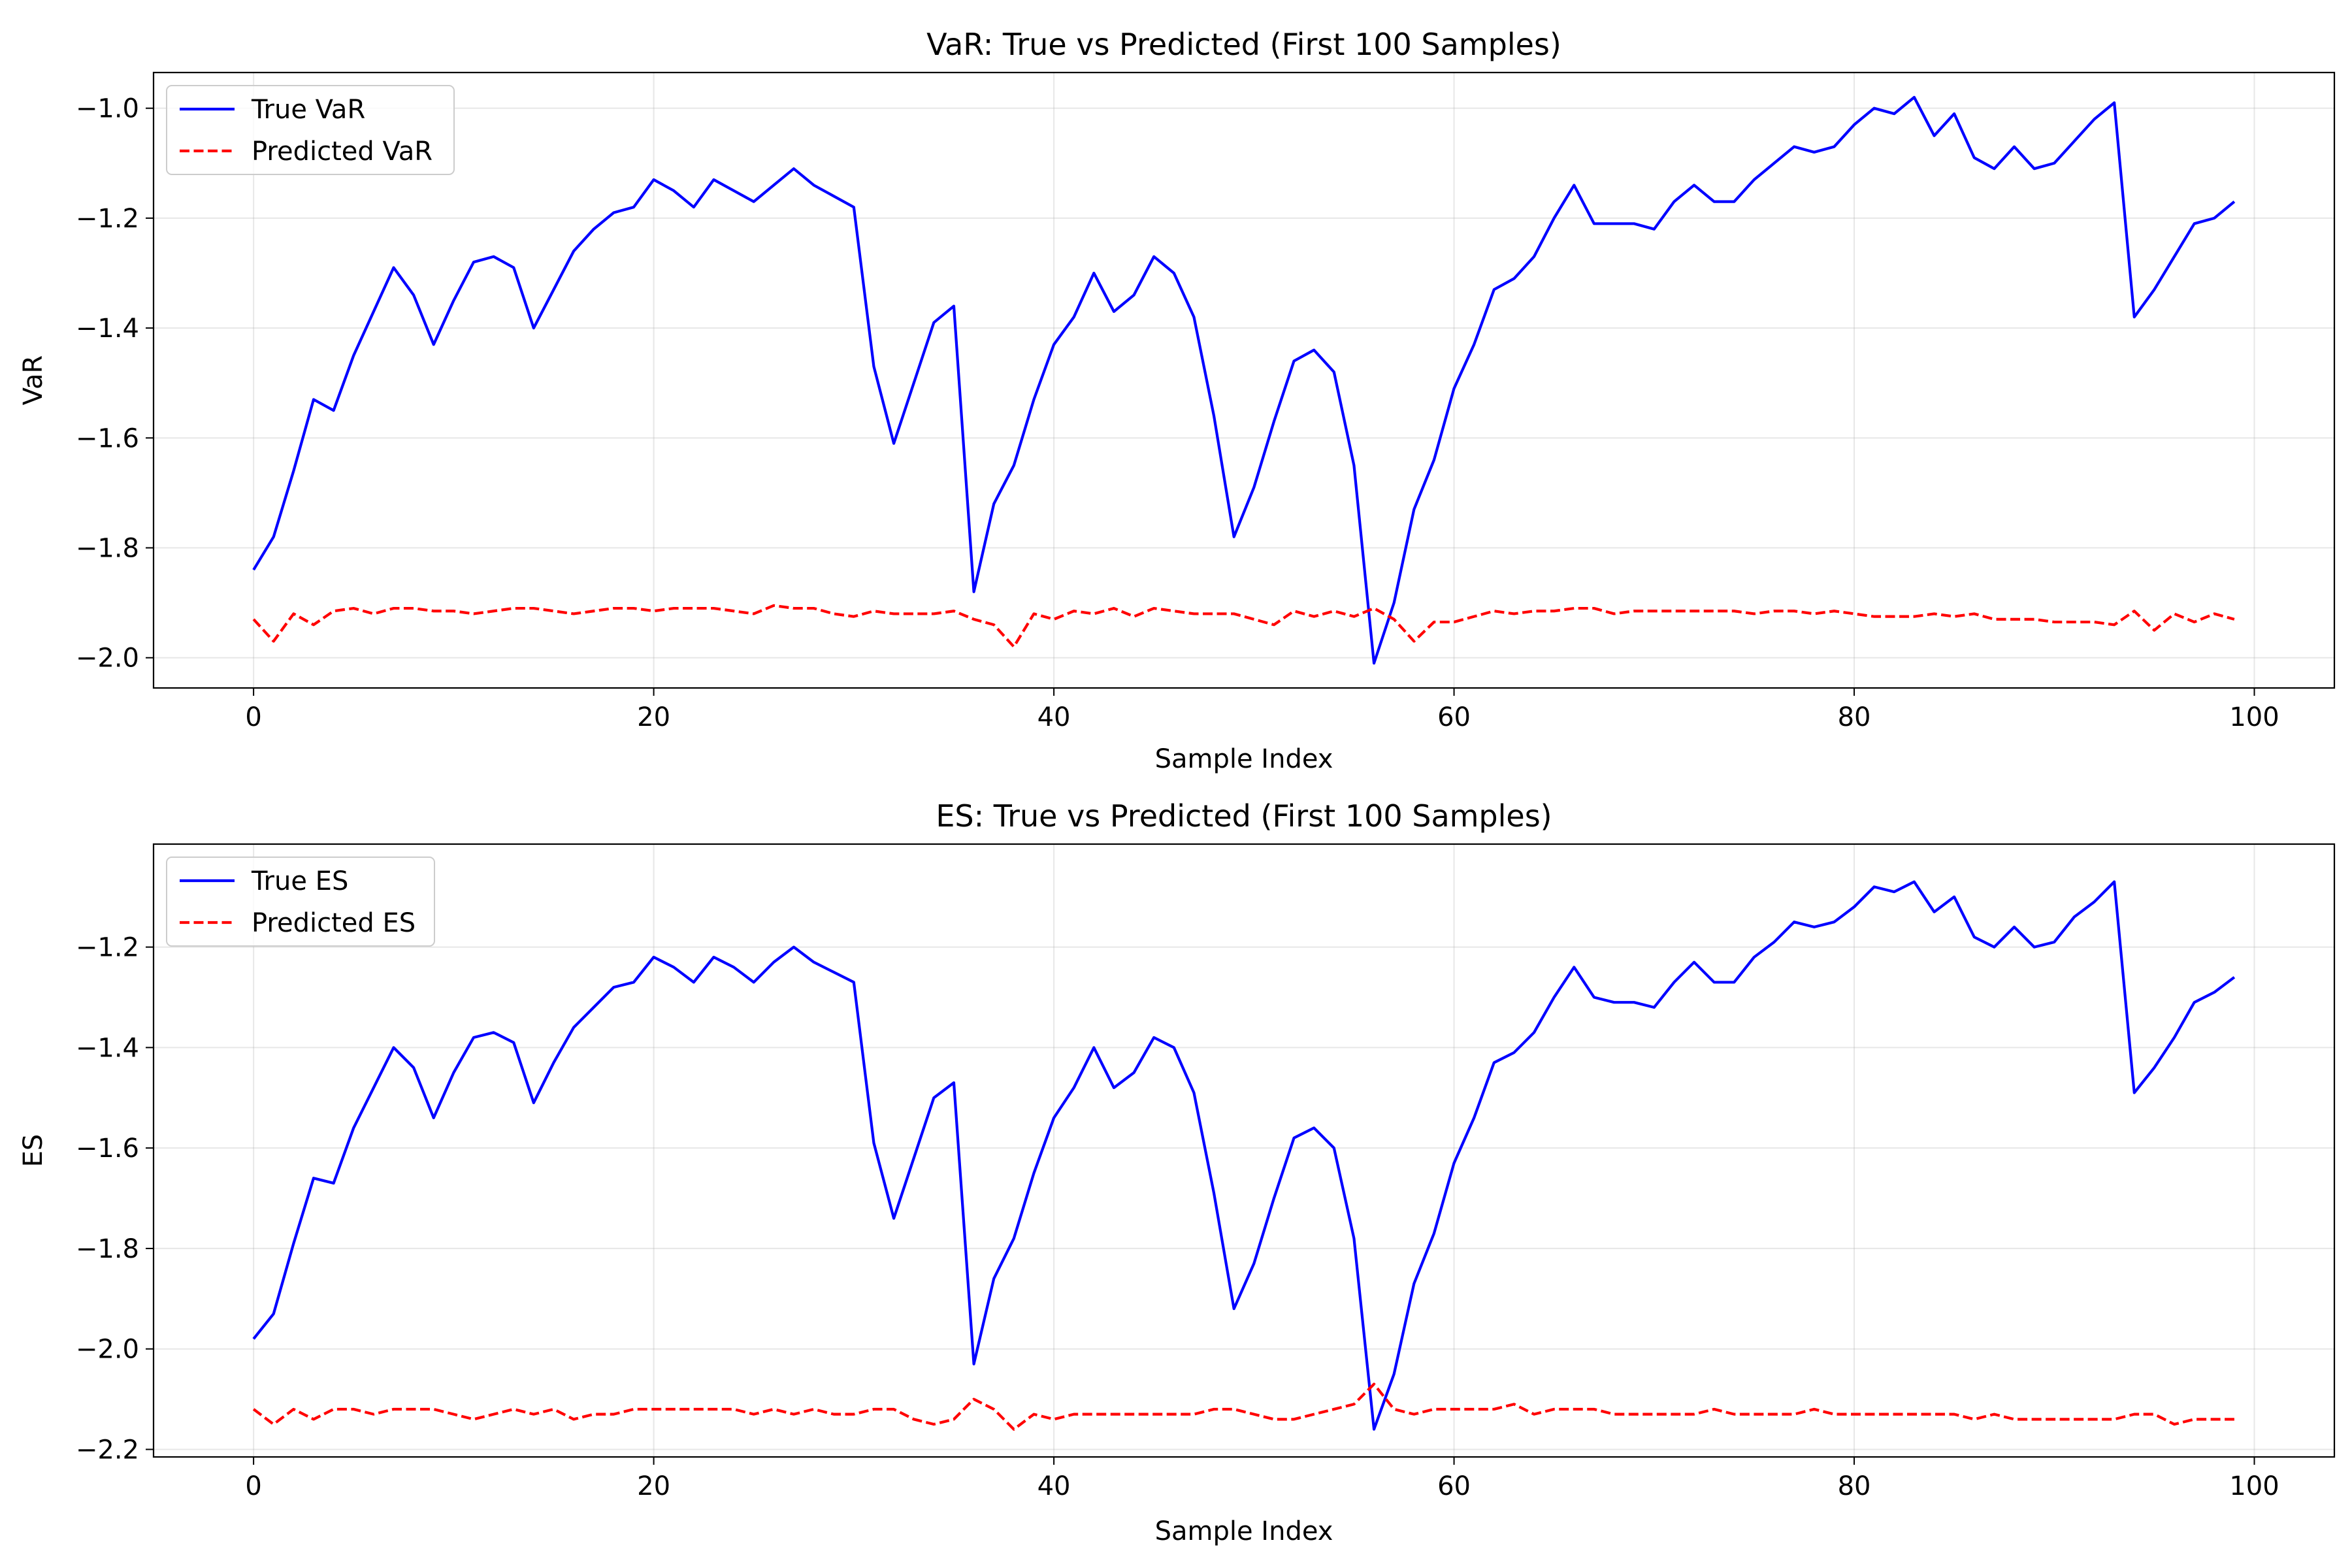  I want to click on es-series-predicted-line, so click(1243, 1406).